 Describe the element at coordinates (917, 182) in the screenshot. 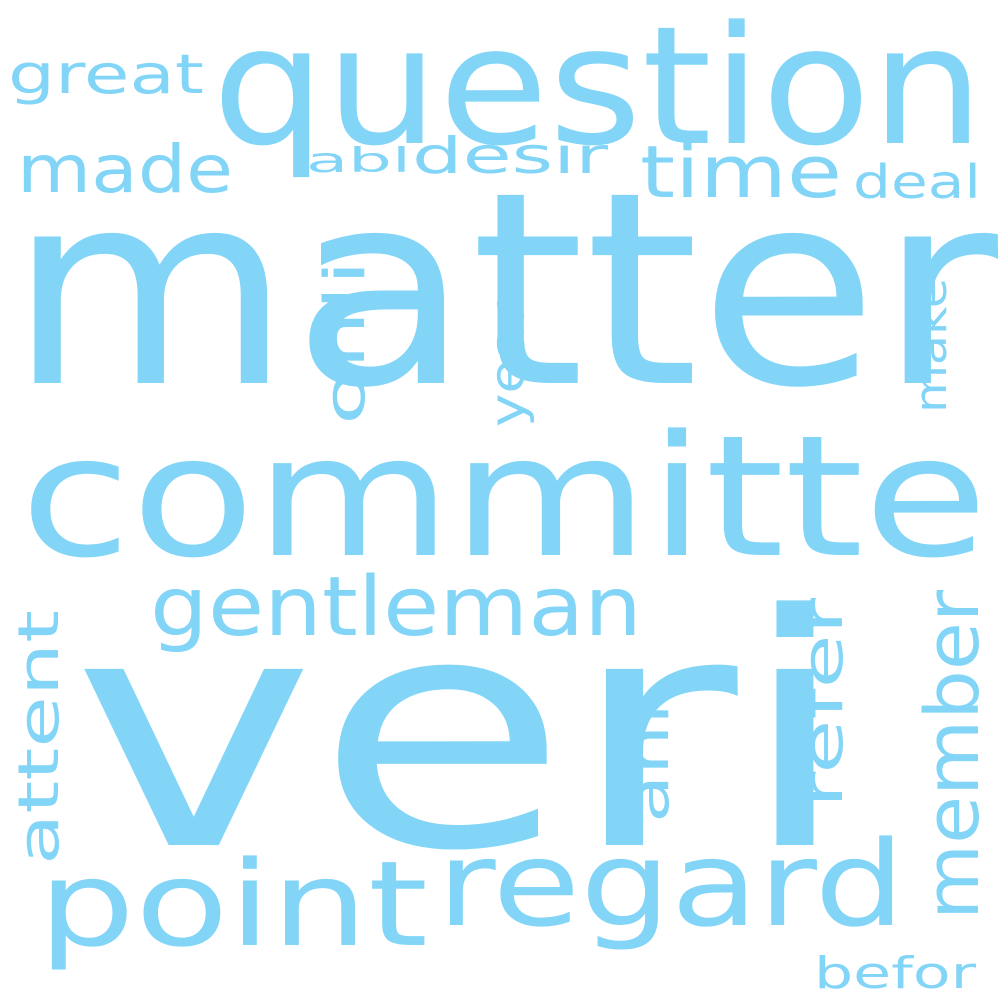

I see `word-deal: deal` at that location.